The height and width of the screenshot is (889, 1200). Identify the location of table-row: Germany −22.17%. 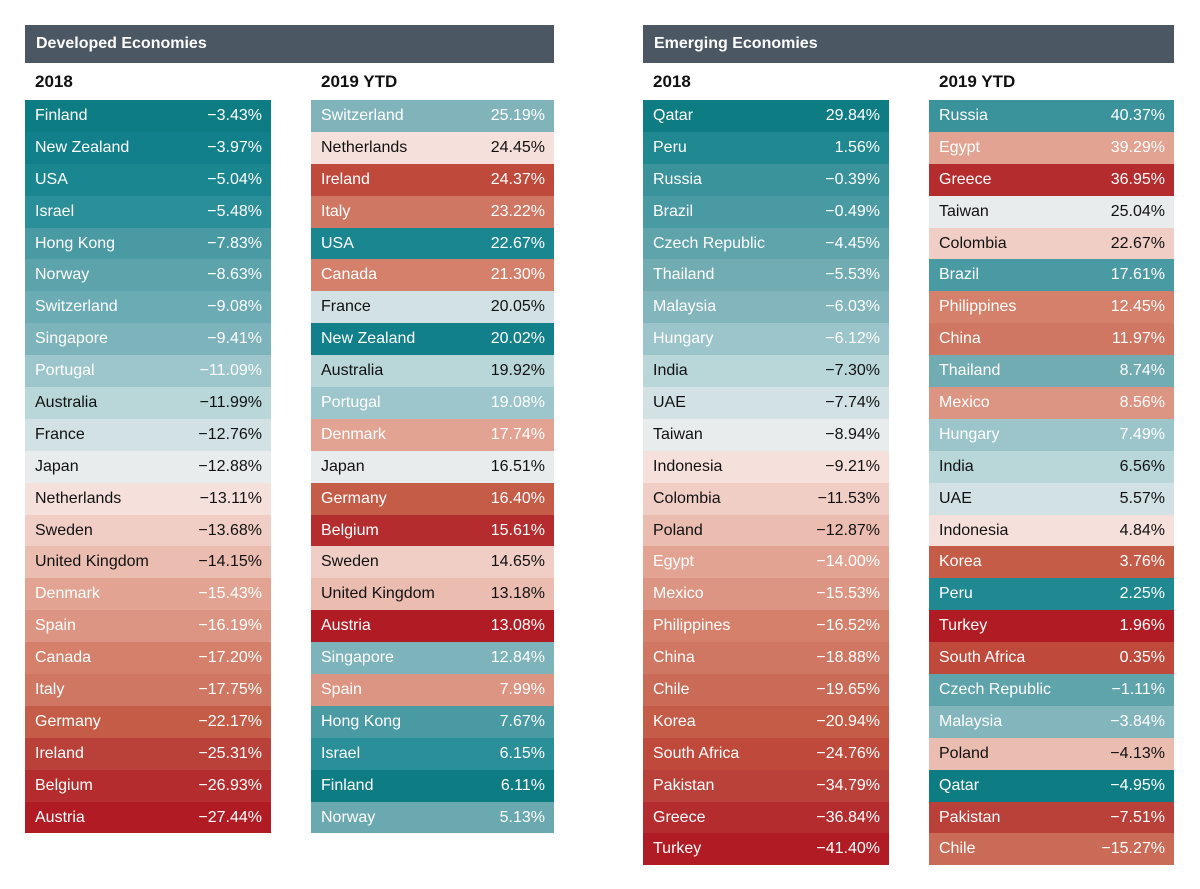
(148, 721).